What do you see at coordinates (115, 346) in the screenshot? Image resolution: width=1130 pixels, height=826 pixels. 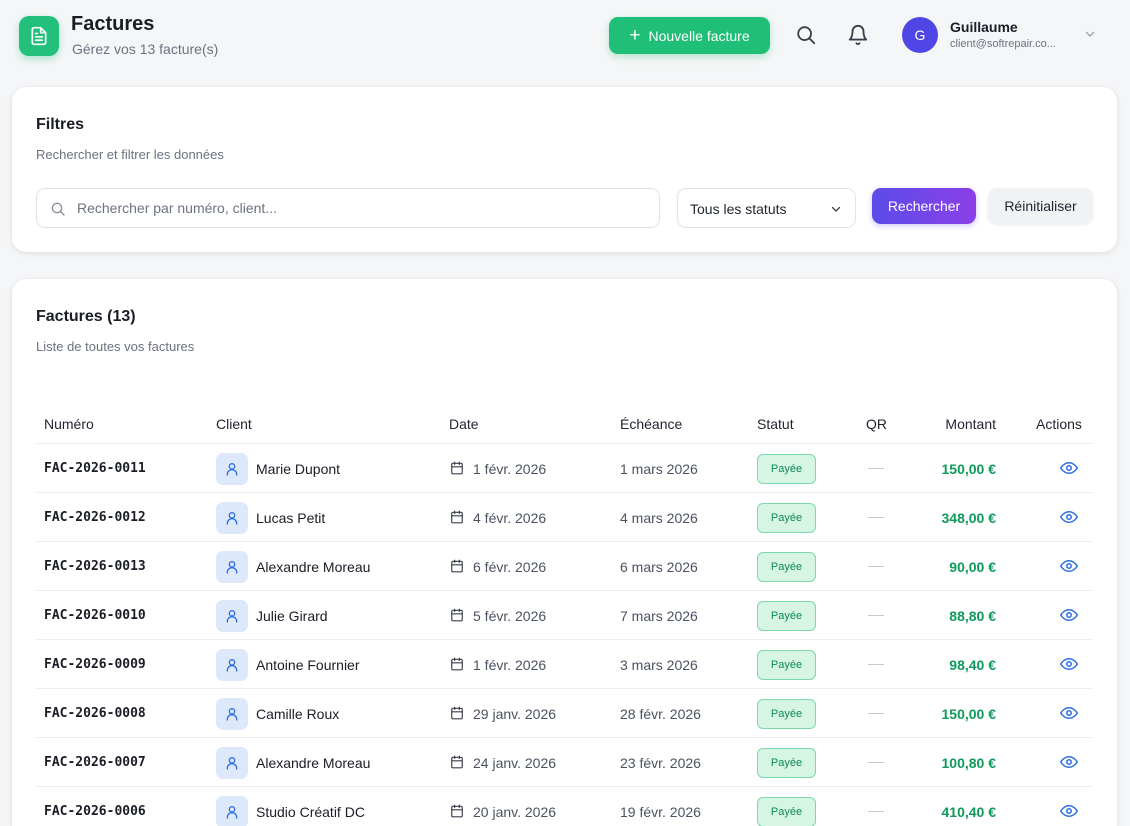 I see `invoices-subtitle: Liste de toutes vos factures` at bounding box center [115, 346].